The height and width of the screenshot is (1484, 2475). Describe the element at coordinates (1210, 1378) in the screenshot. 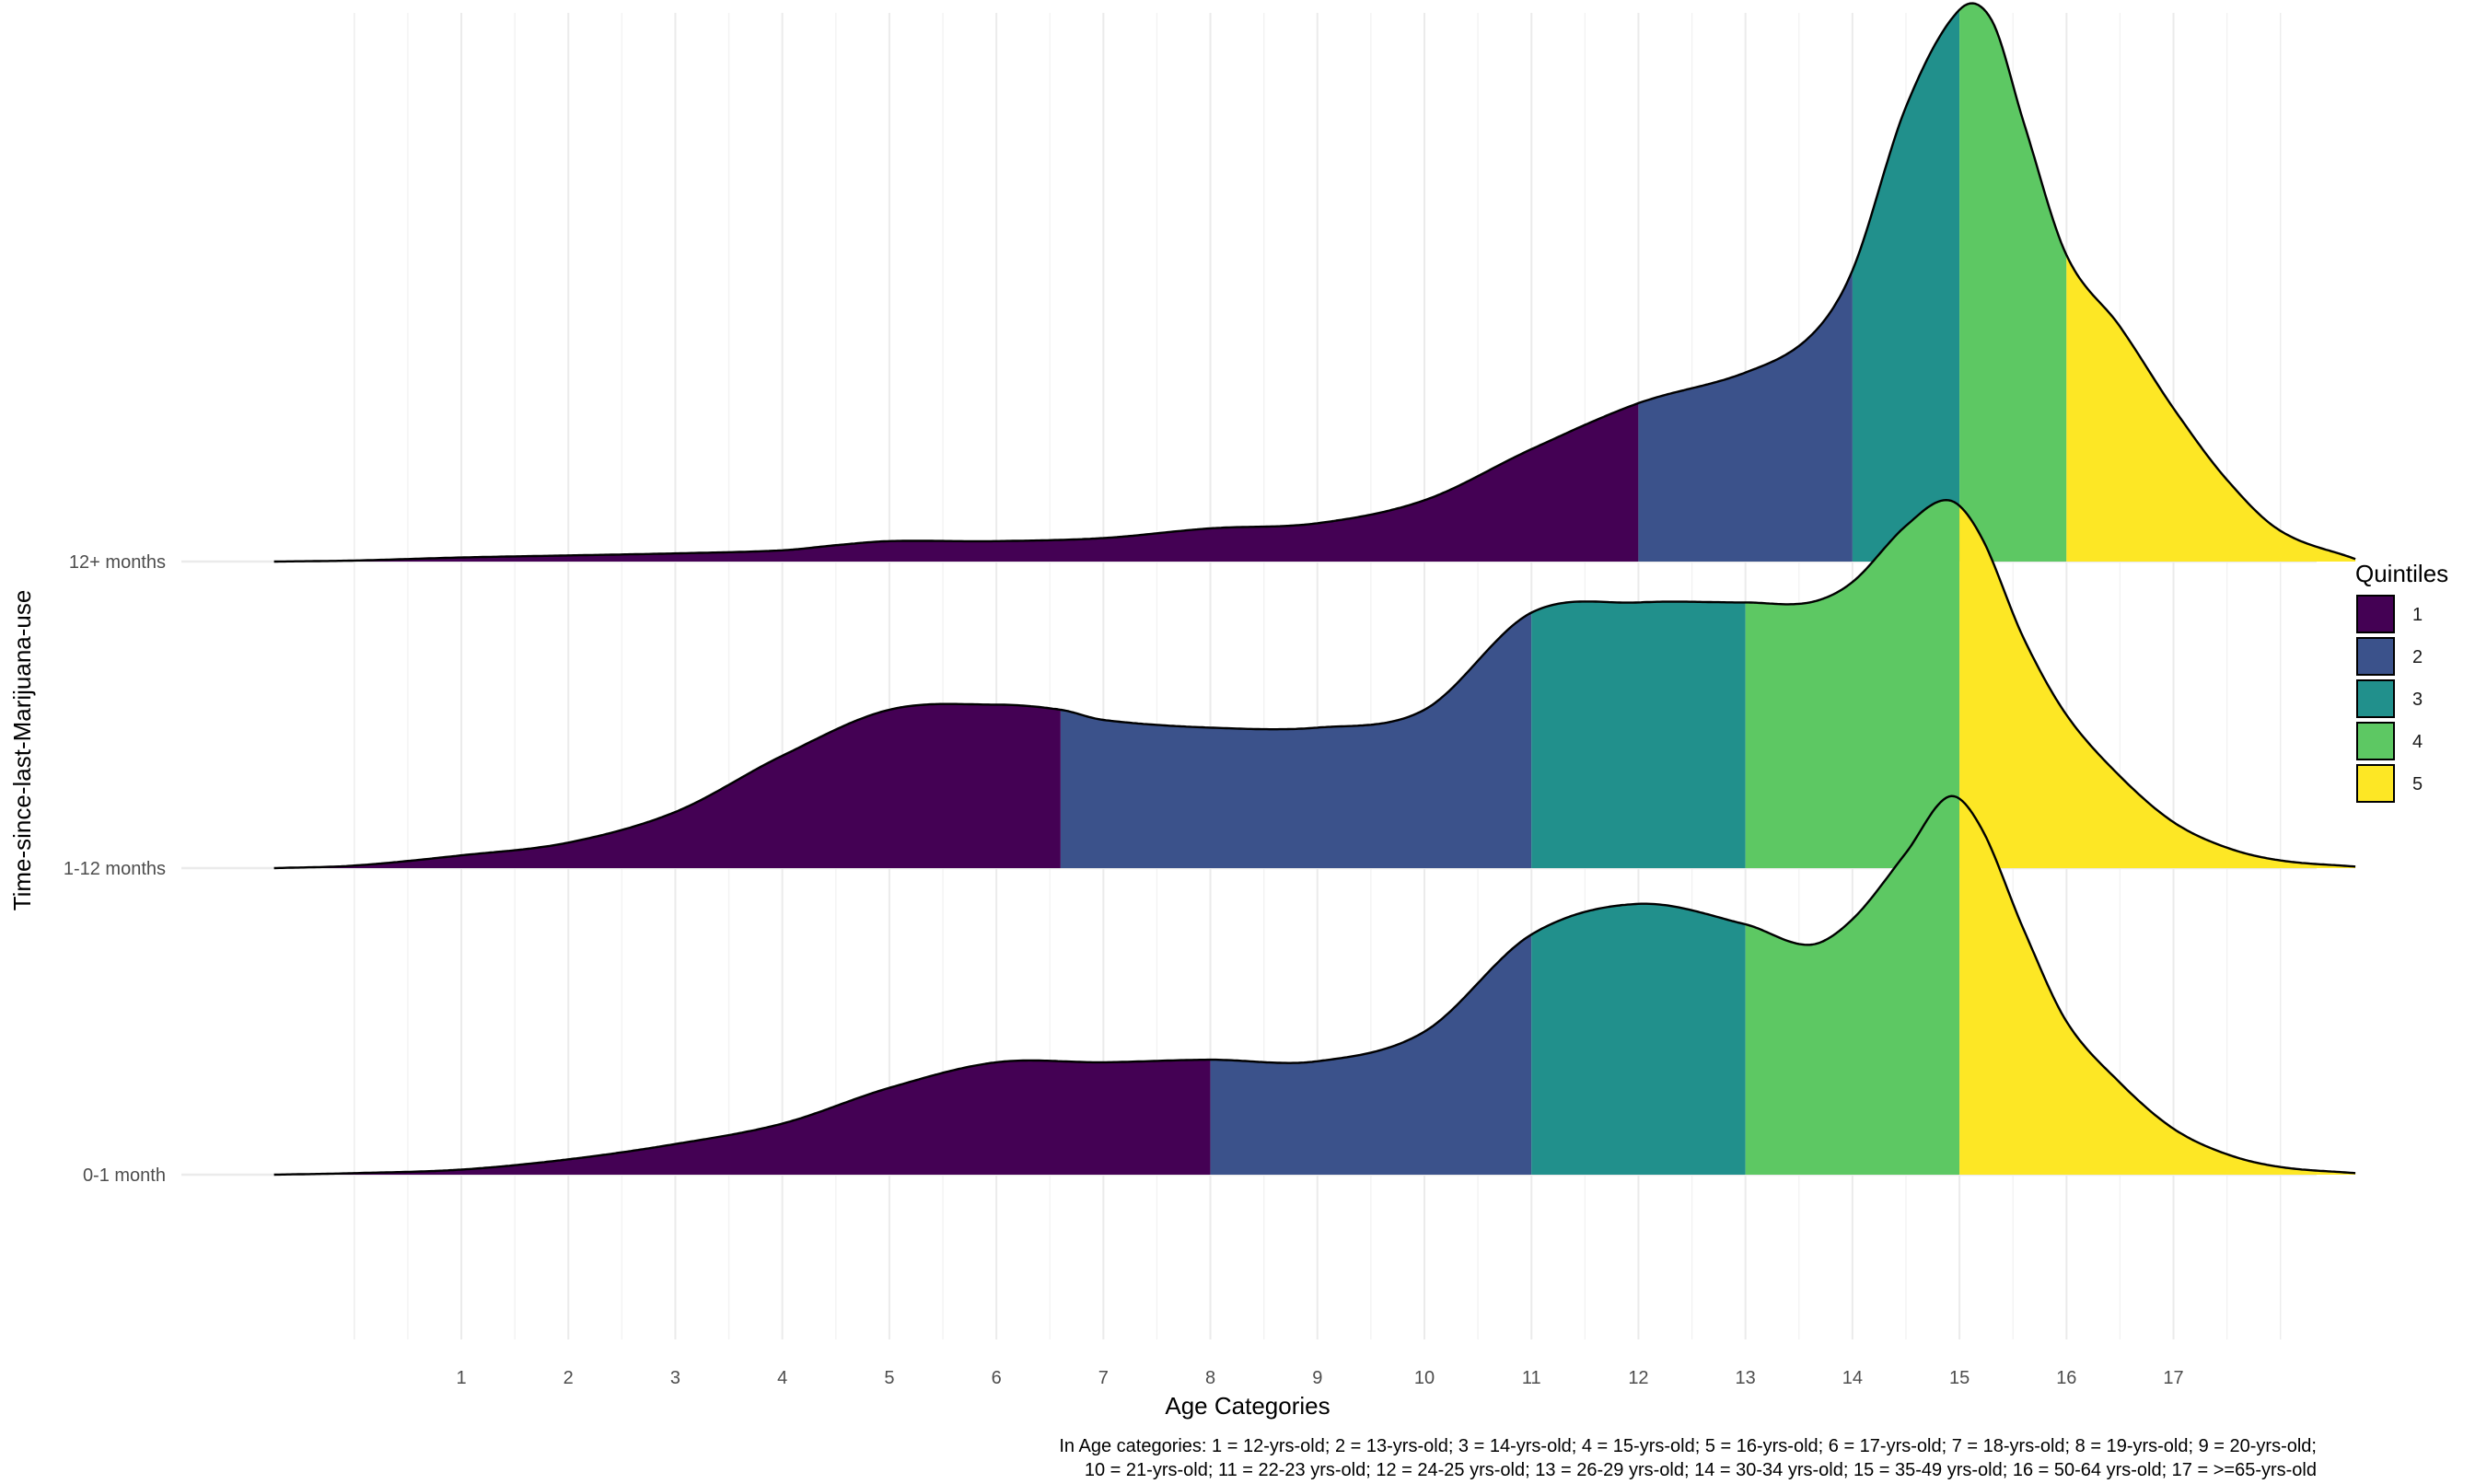

I see `x-tick-label: 8` at that location.